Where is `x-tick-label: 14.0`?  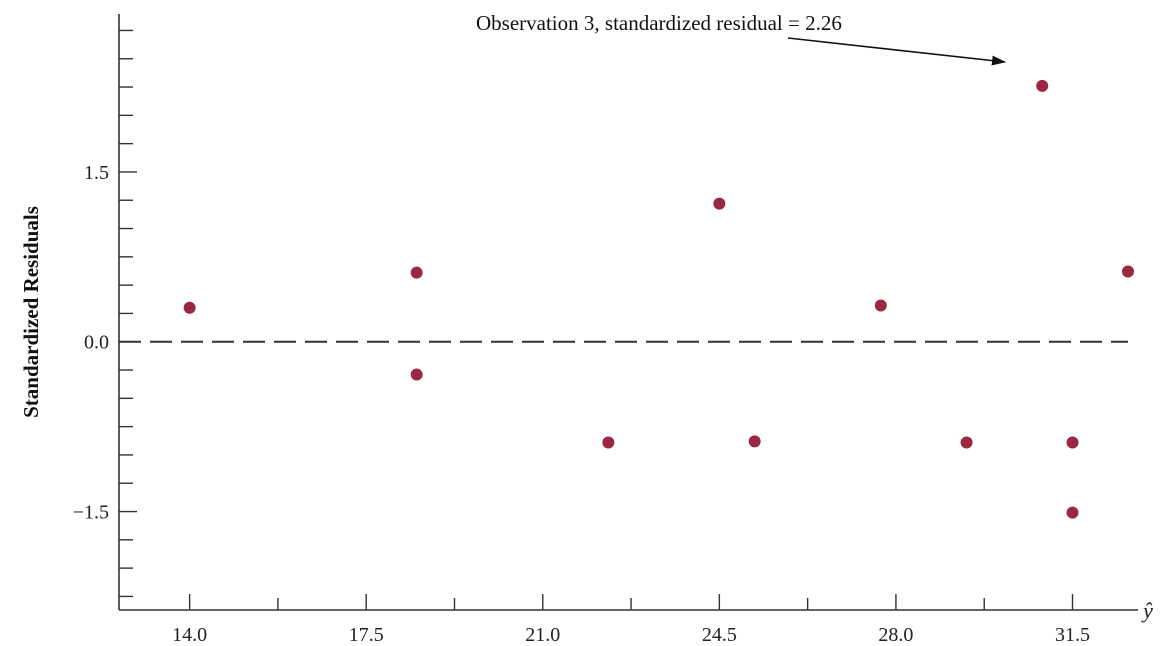
x-tick-label: 14.0 is located at coordinates (189, 635).